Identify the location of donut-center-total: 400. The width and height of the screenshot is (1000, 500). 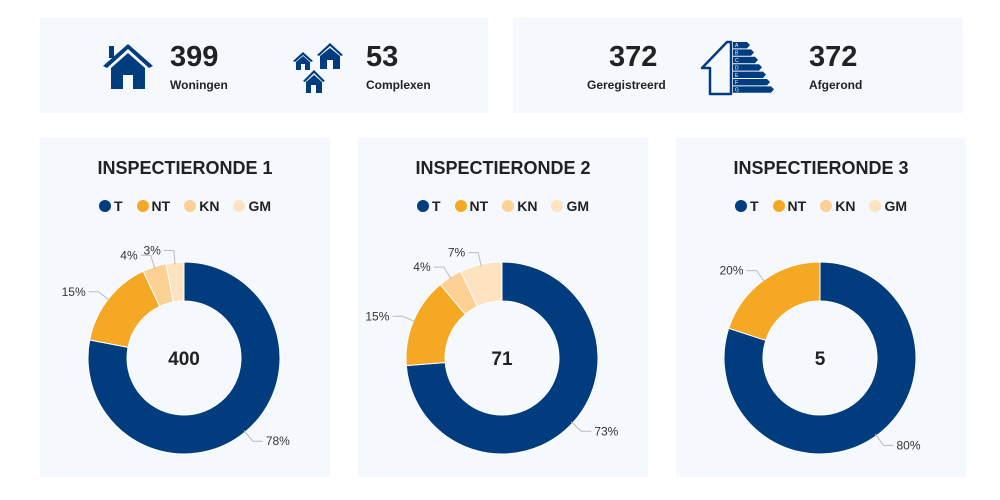
(184, 359).